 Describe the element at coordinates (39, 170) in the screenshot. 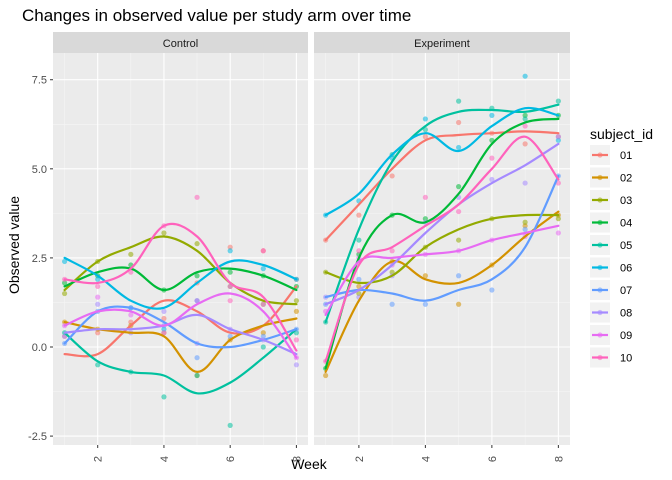

I see `y-tick-label: 5.0` at that location.